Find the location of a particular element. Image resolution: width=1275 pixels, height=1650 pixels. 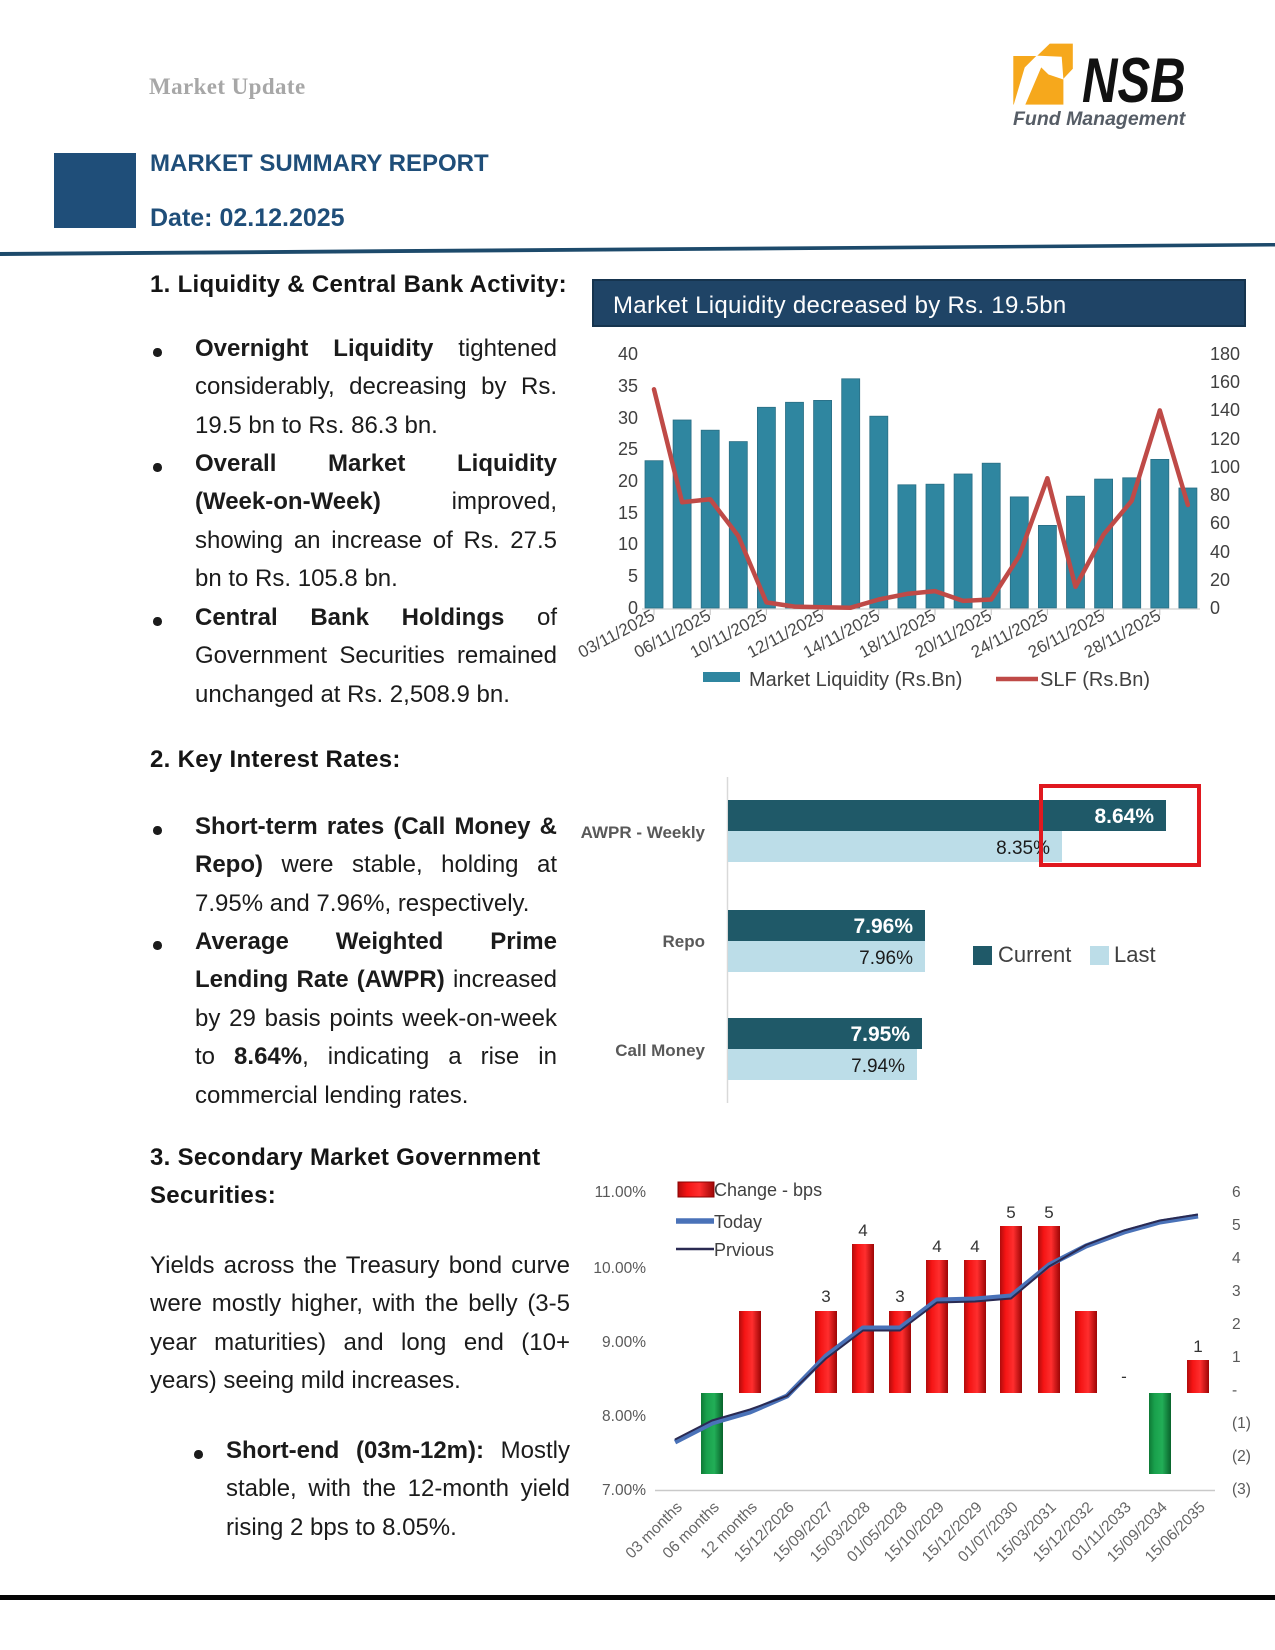

svg-text: Fund Management is located at coordinates (1100, 119).